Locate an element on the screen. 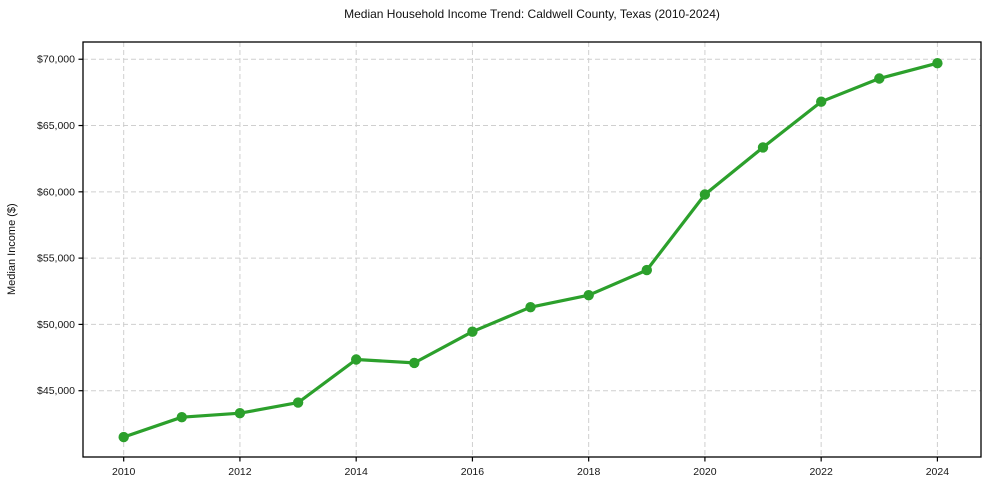 The width and height of the screenshot is (989, 490). y-tick-label: $45,000 is located at coordinates (56, 391).